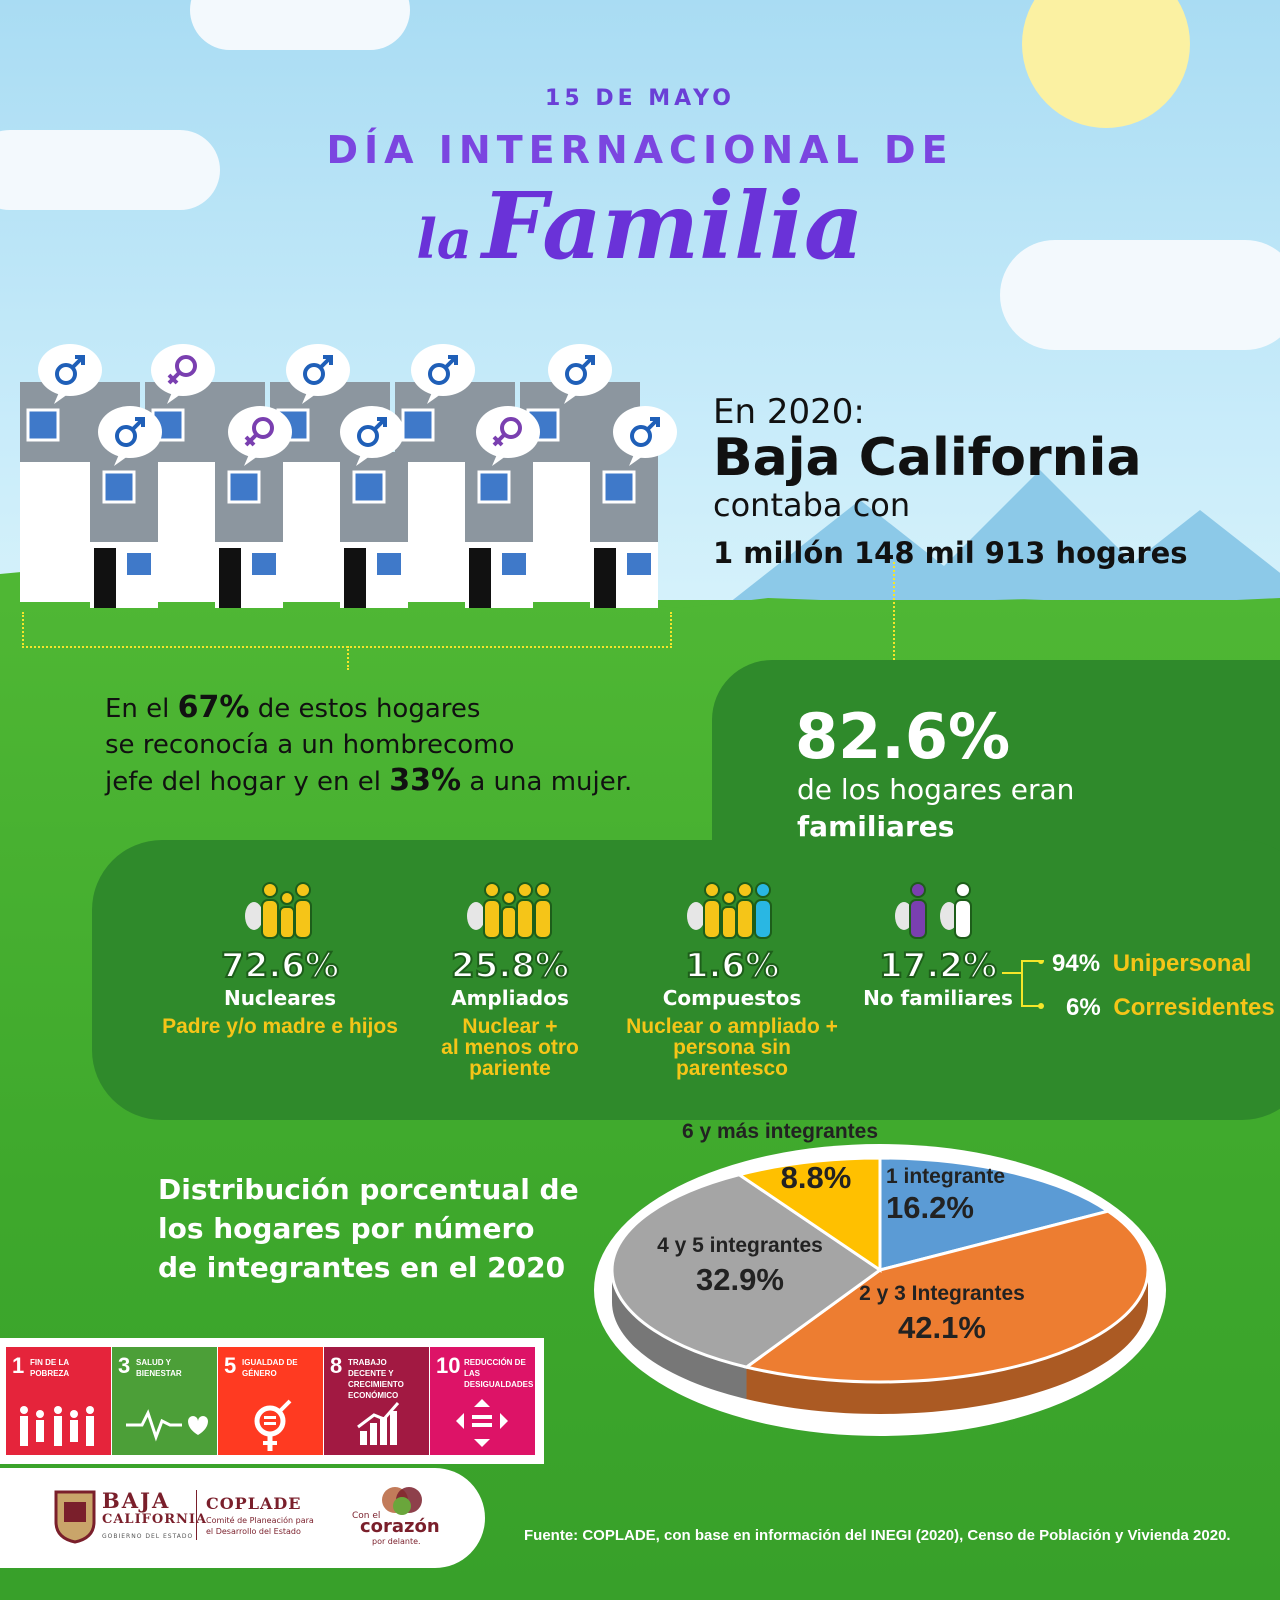  Describe the element at coordinates (50, 1368) in the screenshot. I see `sdg-label: Fin de la pobreza` at that location.